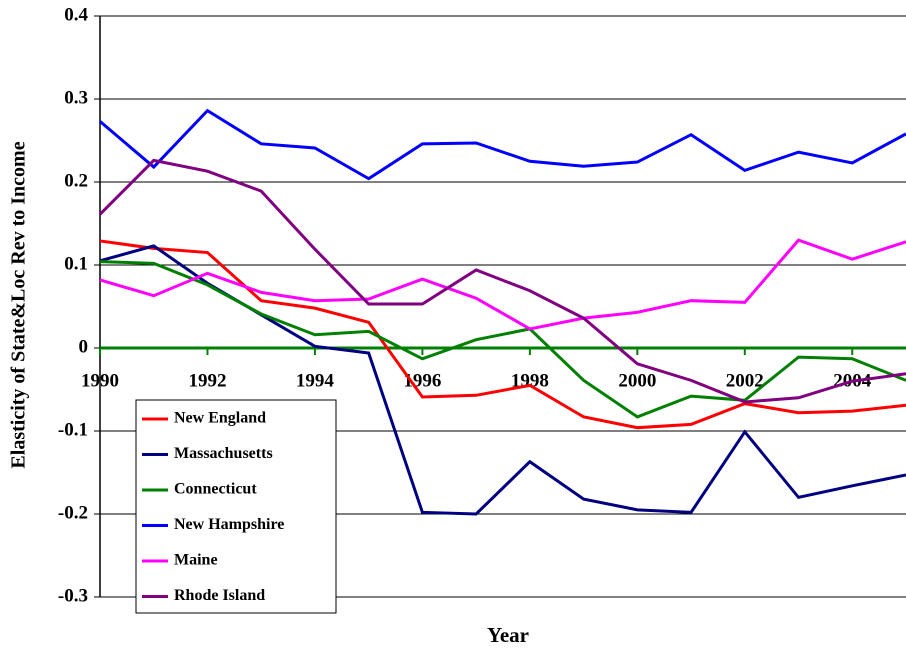  I want to click on x-tick-label: 1994, so click(315, 380).